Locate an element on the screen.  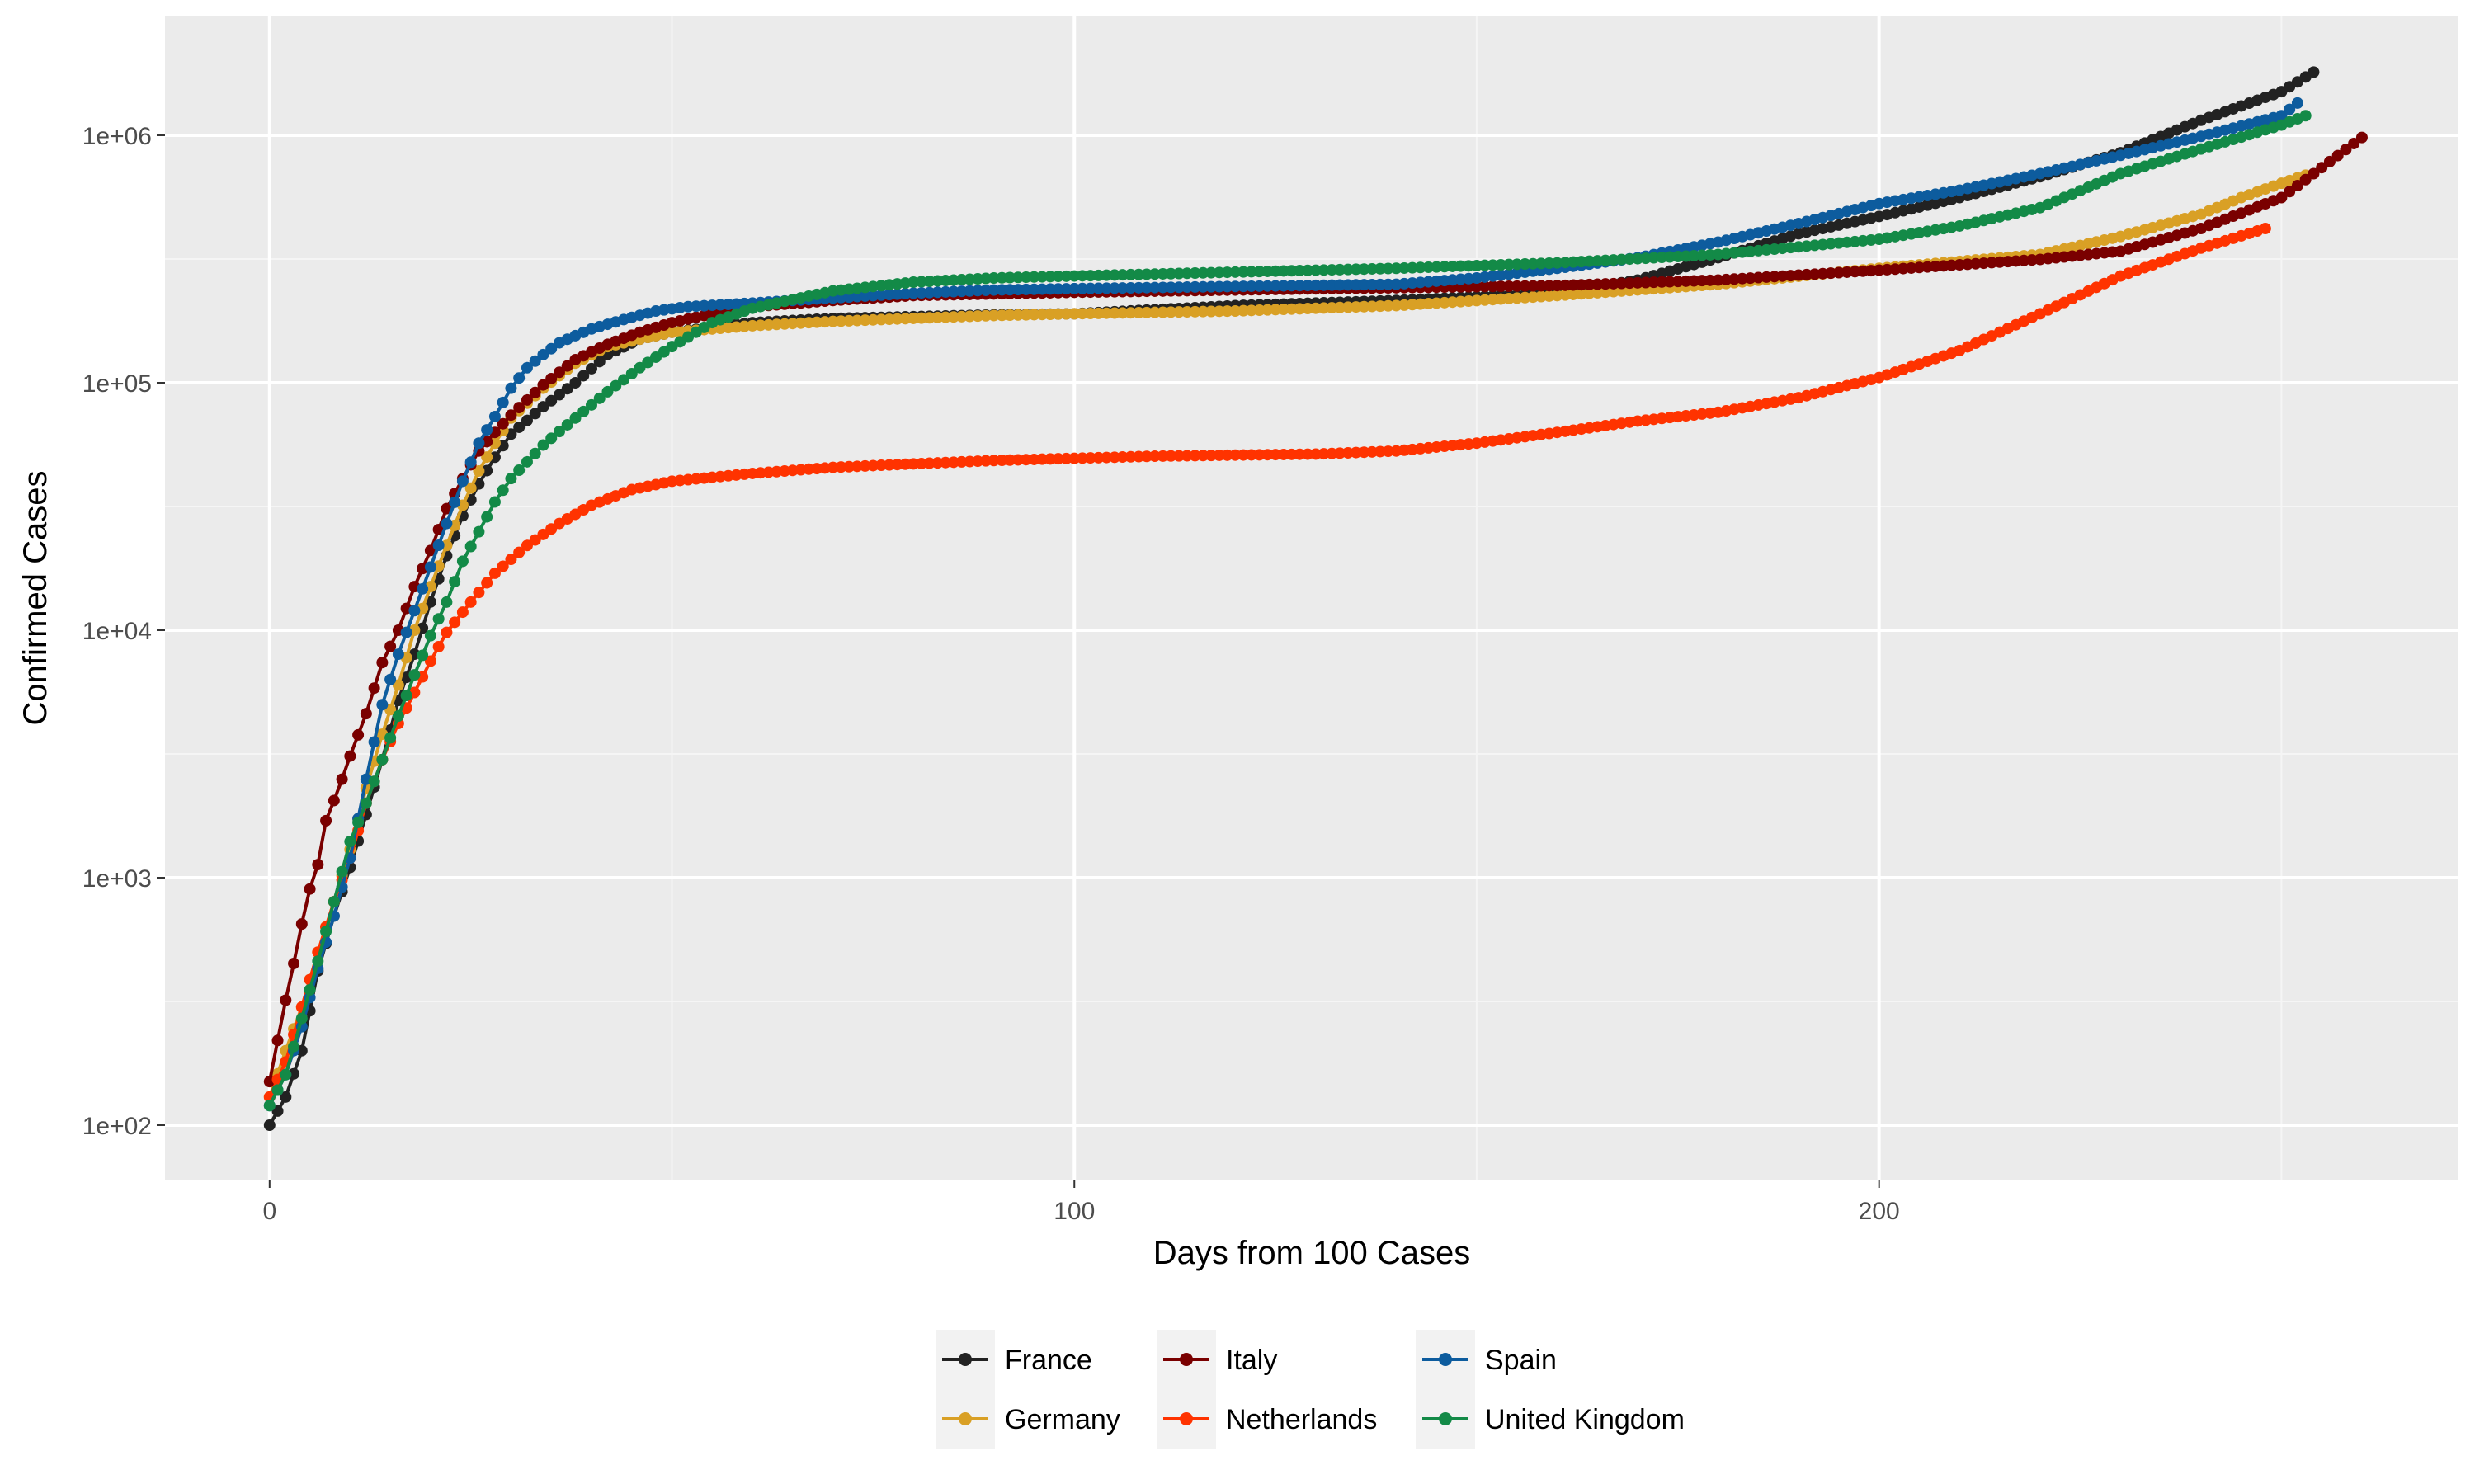
legend-item-france: France is located at coordinates (1014, 1359).